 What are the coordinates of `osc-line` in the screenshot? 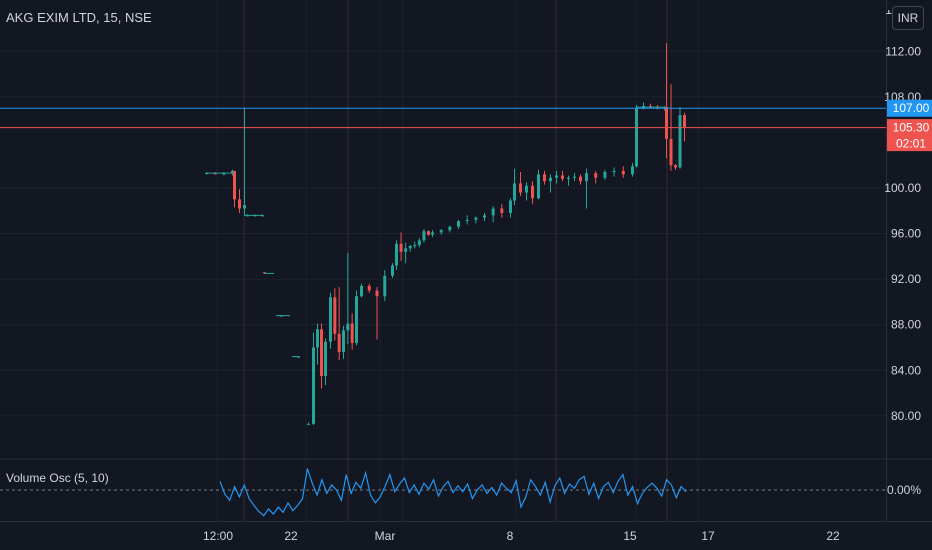 It's located at (453, 492).